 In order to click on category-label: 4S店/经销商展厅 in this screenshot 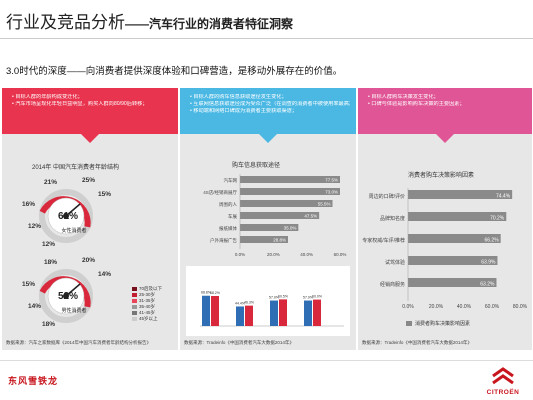, I will do `click(220, 192)`.